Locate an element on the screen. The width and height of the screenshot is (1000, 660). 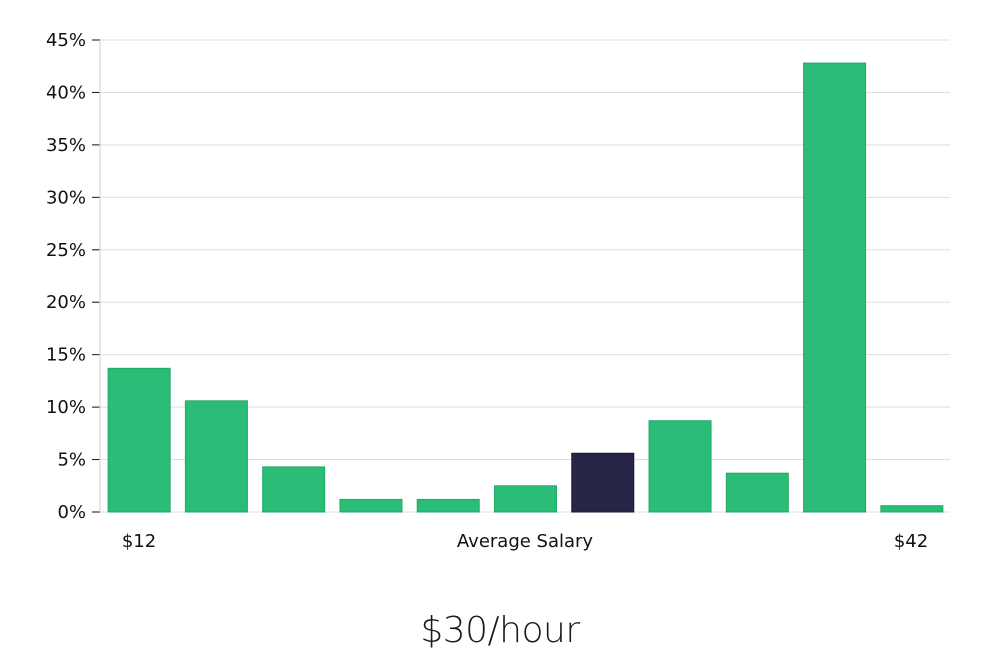
y-tick-label: 40% is located at coordinates (66, 92).